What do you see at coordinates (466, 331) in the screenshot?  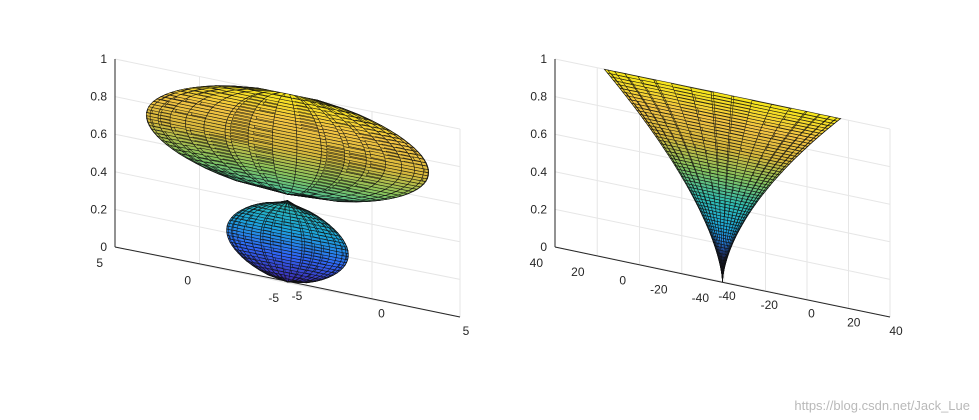 I see `x-tick-label: 5` at bounding box center [466, 331].